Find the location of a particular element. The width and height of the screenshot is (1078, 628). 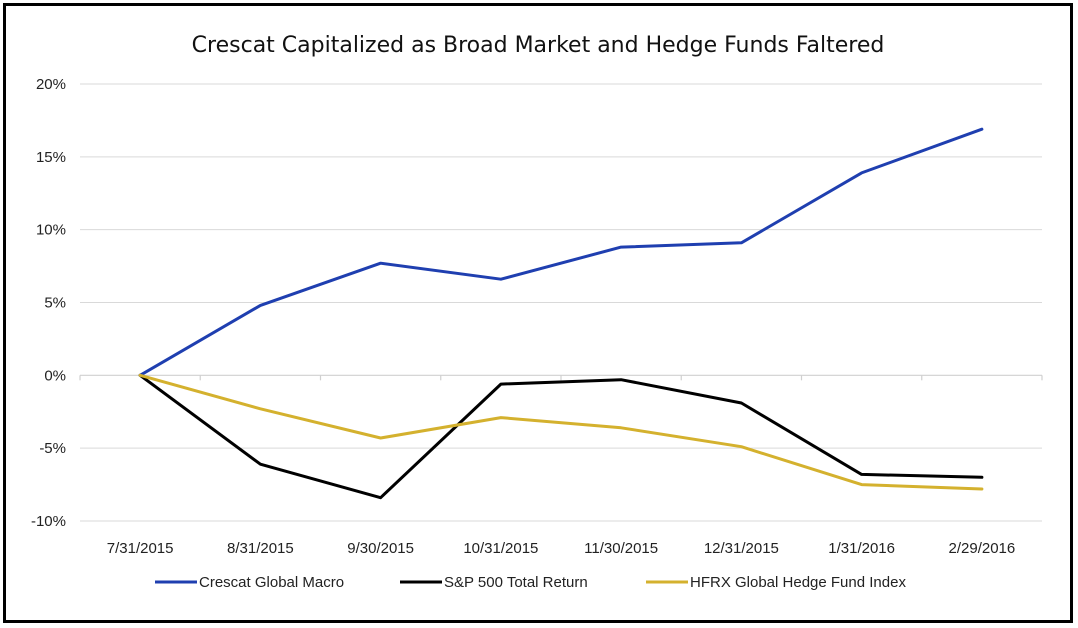

x-tick-label: 8/31/2015 is located at coordinates (260, 548).